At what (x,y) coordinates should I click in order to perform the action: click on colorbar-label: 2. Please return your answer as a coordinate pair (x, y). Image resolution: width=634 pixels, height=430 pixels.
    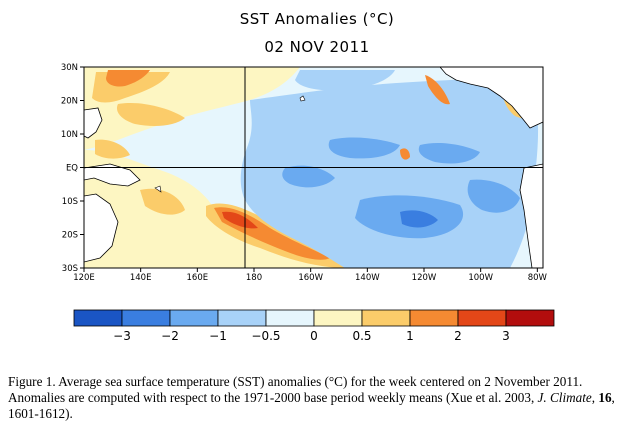
    Looking at the image, I should click on (458, 336).